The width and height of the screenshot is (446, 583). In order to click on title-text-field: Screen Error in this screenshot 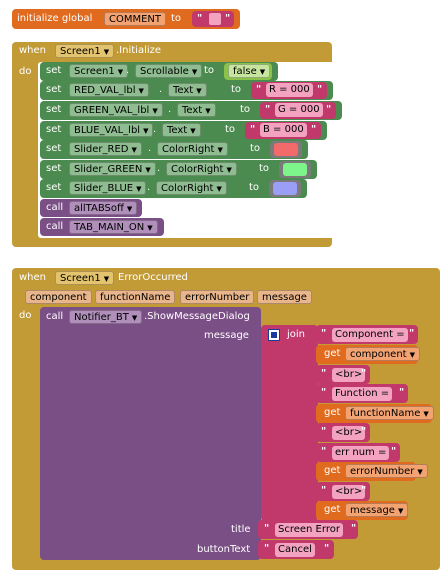, I will do `click(309, 530)`.